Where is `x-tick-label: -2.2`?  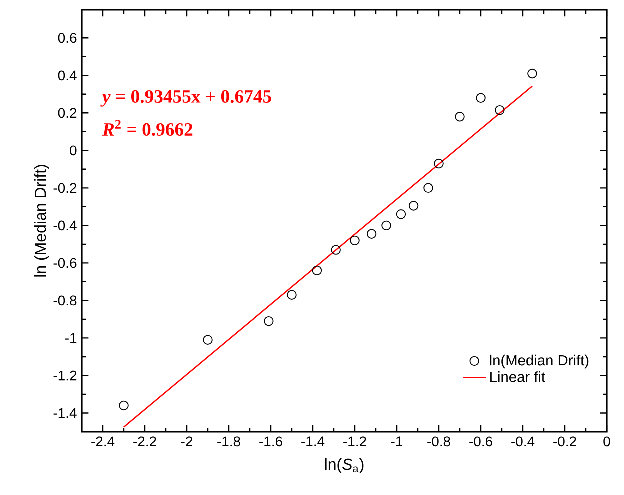 x-tick-label: -2.2 is located at coordinates (145, 441).